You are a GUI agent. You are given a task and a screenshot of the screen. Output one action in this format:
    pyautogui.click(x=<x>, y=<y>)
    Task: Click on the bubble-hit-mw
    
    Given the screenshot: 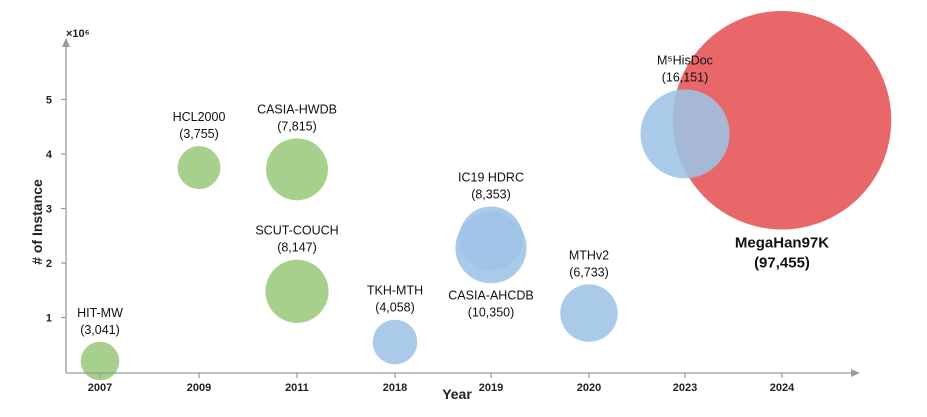 What is the action you would take?
    pyautogui.click(x=100, y=361)
    